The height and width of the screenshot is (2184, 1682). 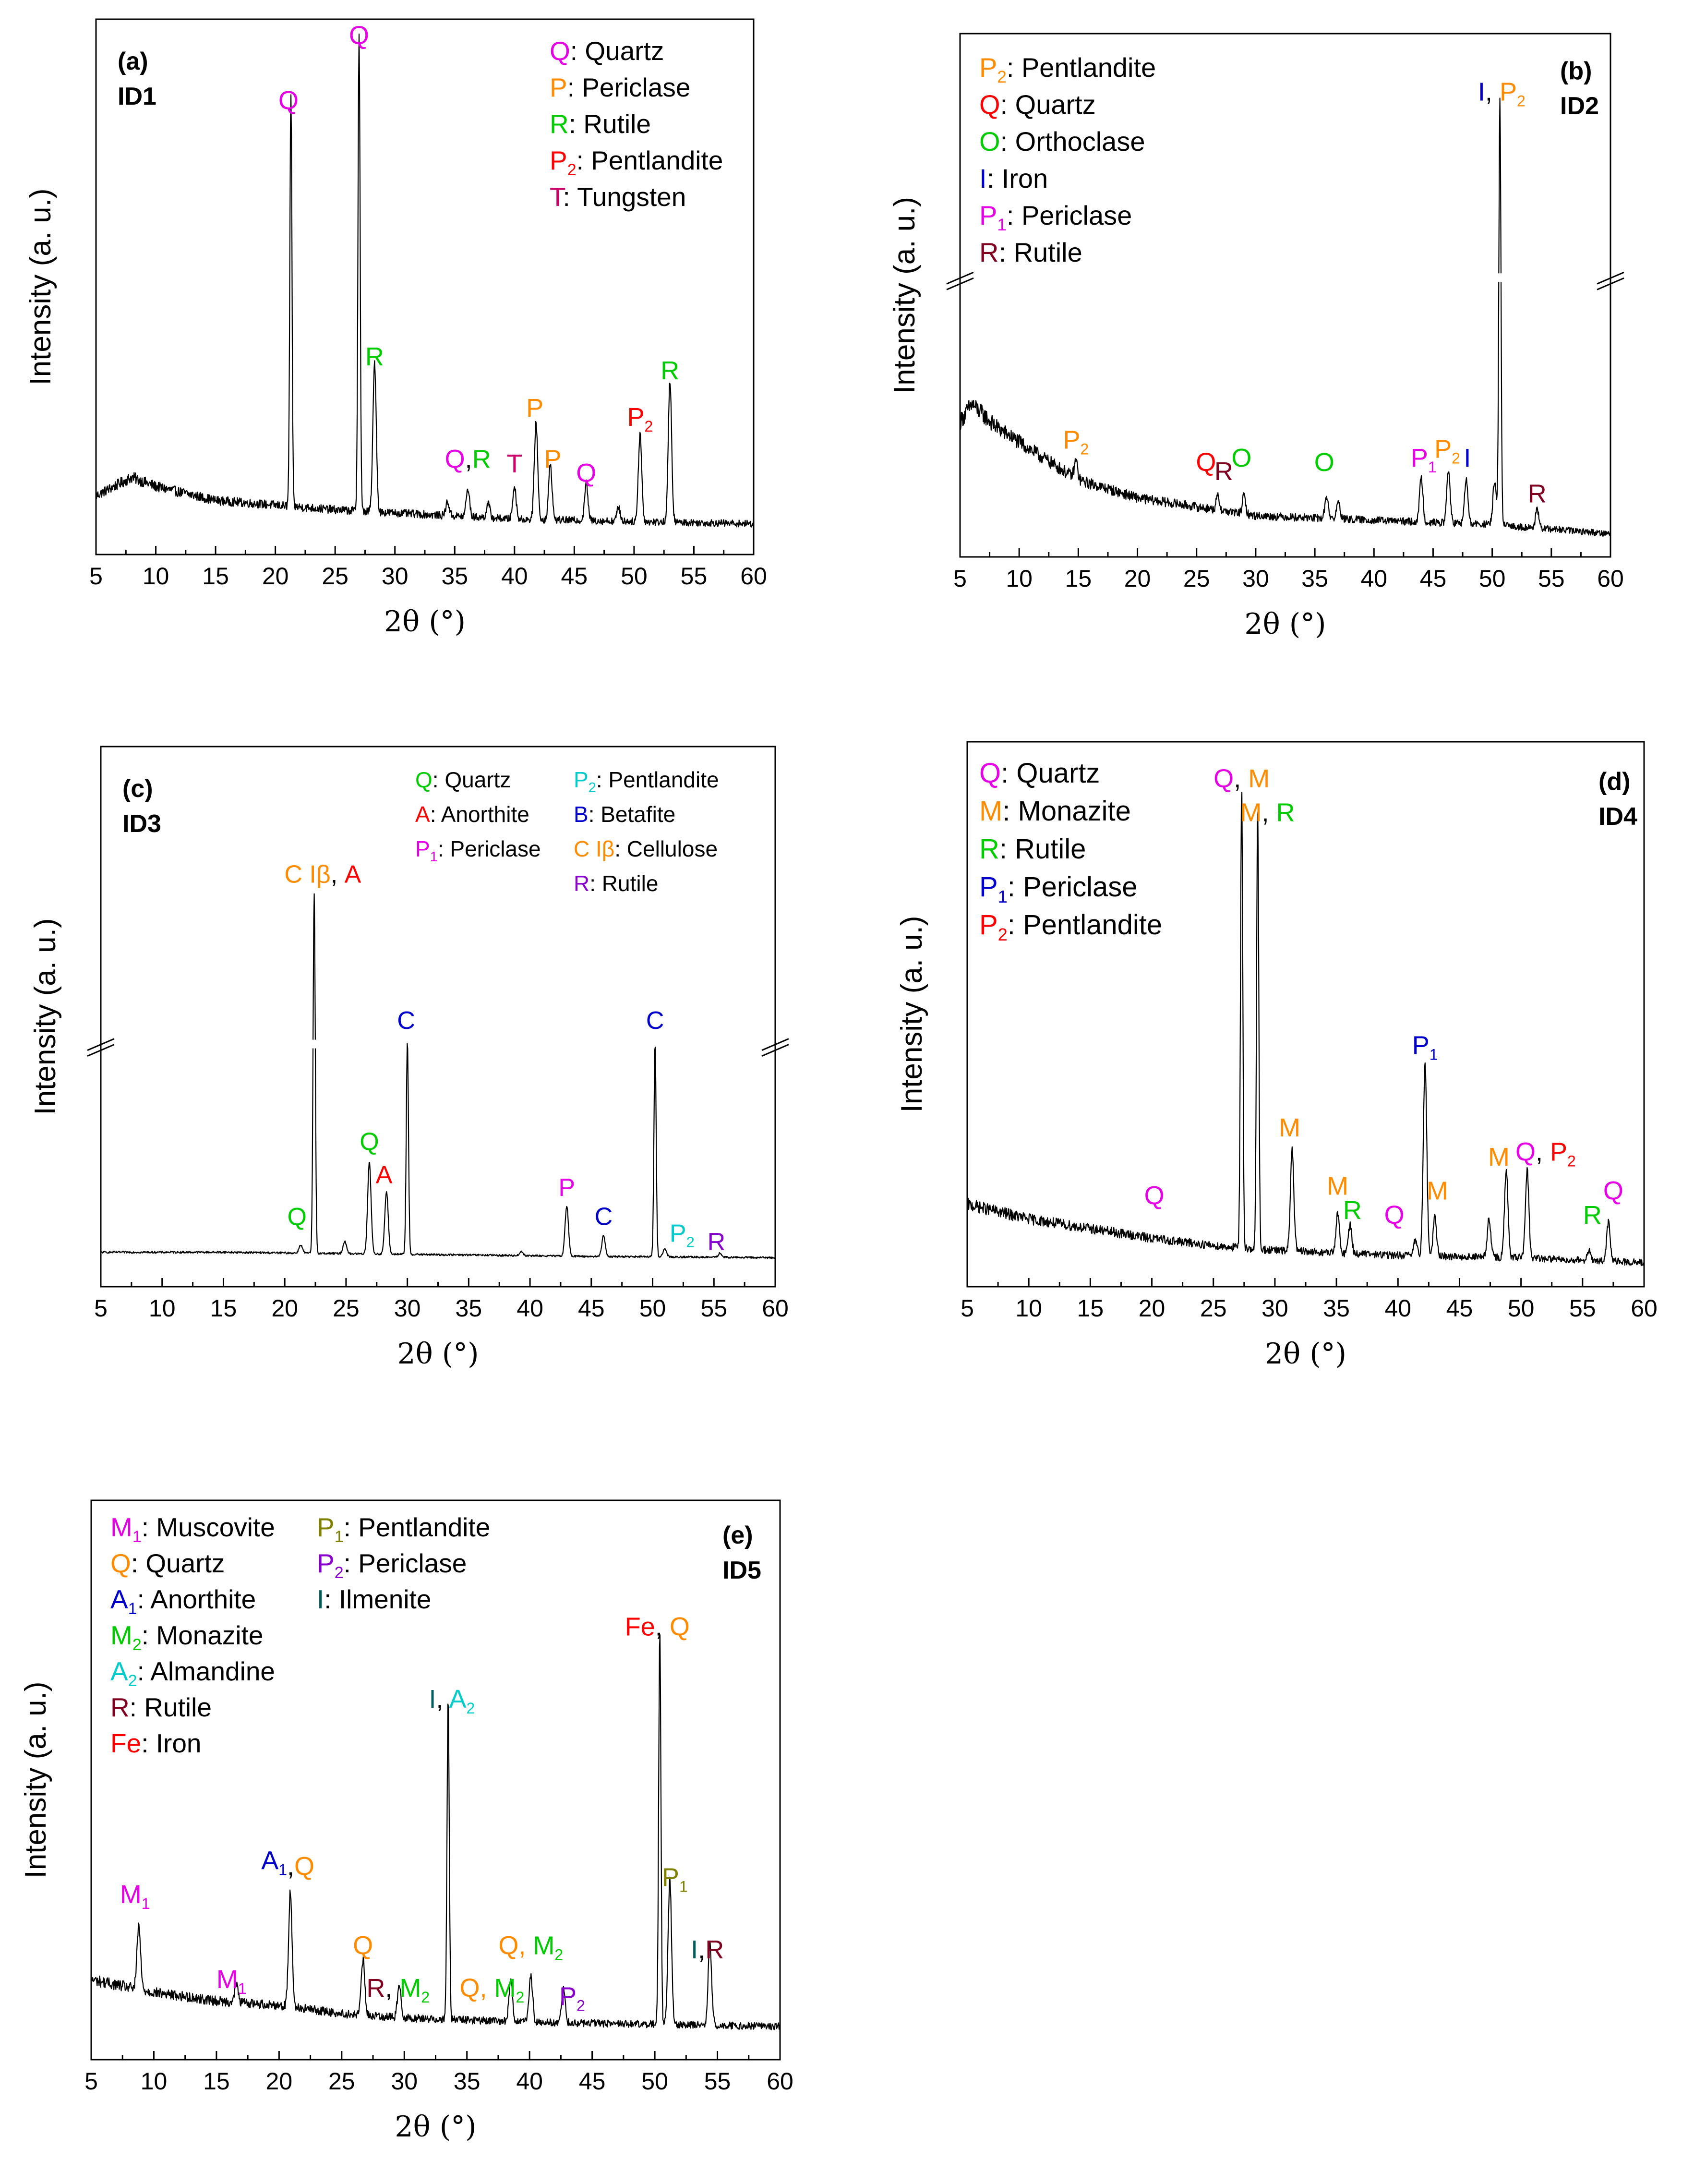 What do you see at coordinates (594, 849) in the screenshot?
I see `legend-symbol: C Iβ` at bounding box center [594, 849].